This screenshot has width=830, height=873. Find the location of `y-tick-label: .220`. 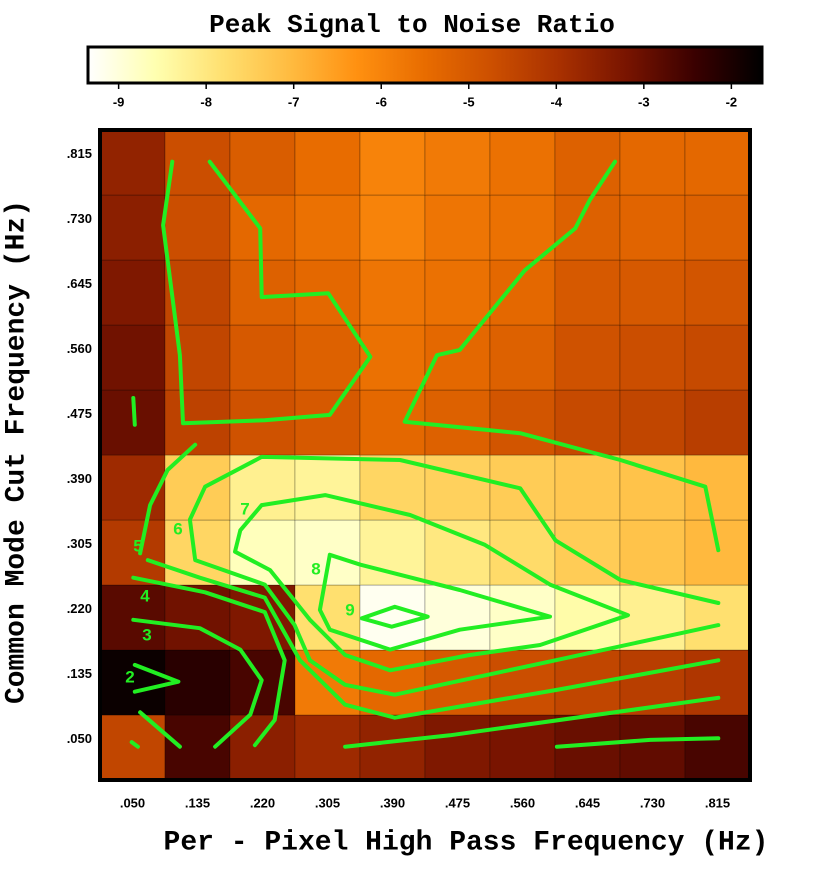

y-tick-label: .220 is located at coordinates (79, 608).